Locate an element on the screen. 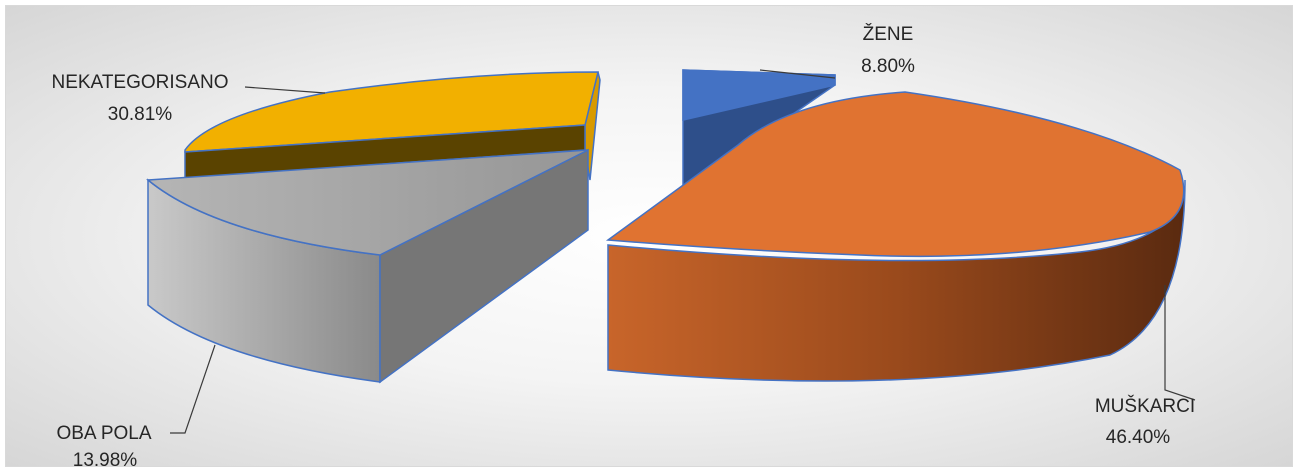 The image size is (1298, 470). label-oba-pola-value: 13.98% is located at coordinates (105, 460).